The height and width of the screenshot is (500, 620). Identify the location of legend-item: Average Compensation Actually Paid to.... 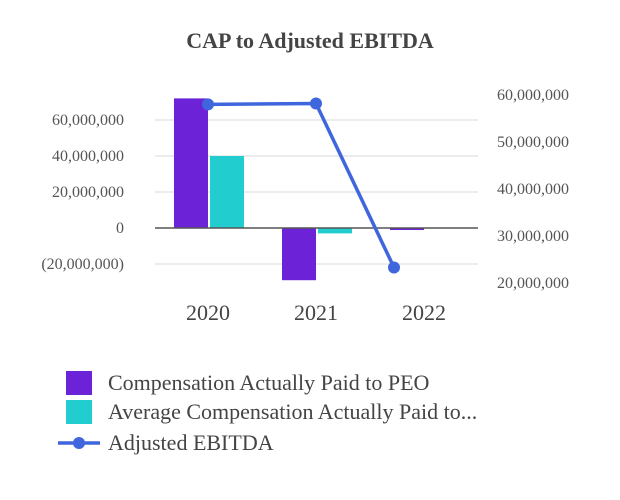
(271, 411).